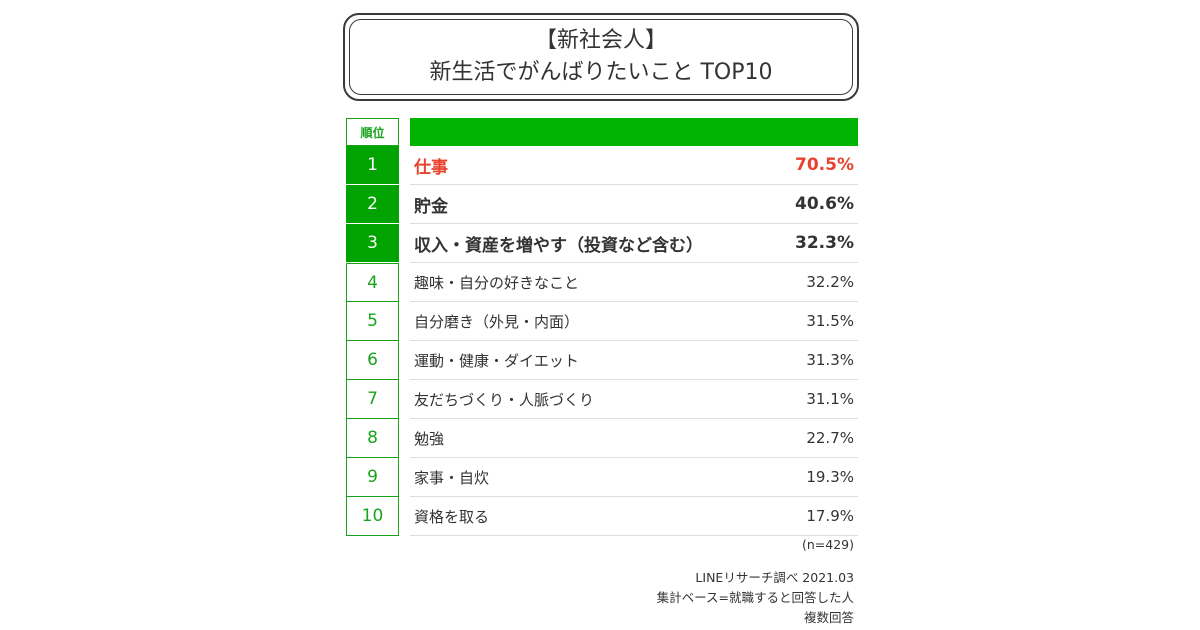 The image size is (1200, 630). Describe the element at coordinates (634, 282) in the screenshot. I see `item-cell: 趣味・自分の好きなこと 32.2%` at that location.